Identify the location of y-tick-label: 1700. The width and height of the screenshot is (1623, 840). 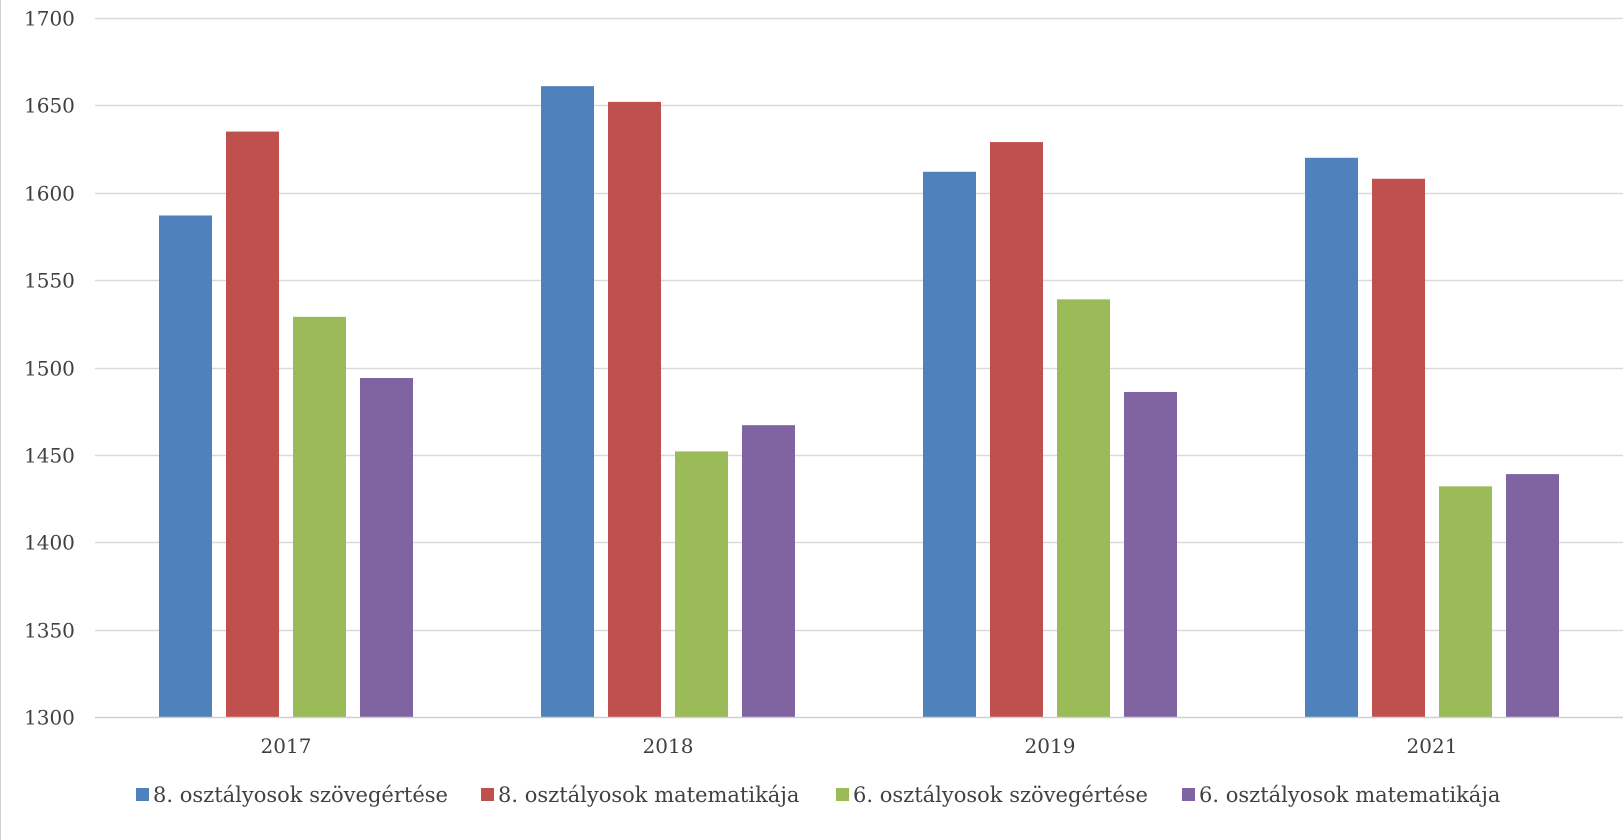
(49, 19).